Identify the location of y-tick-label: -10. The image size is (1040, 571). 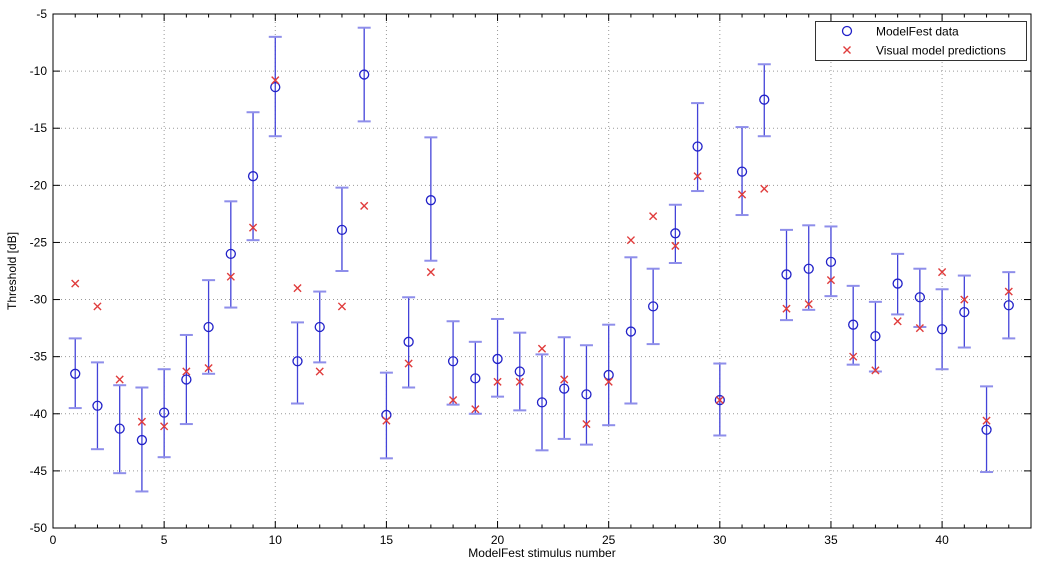
(39, 71).